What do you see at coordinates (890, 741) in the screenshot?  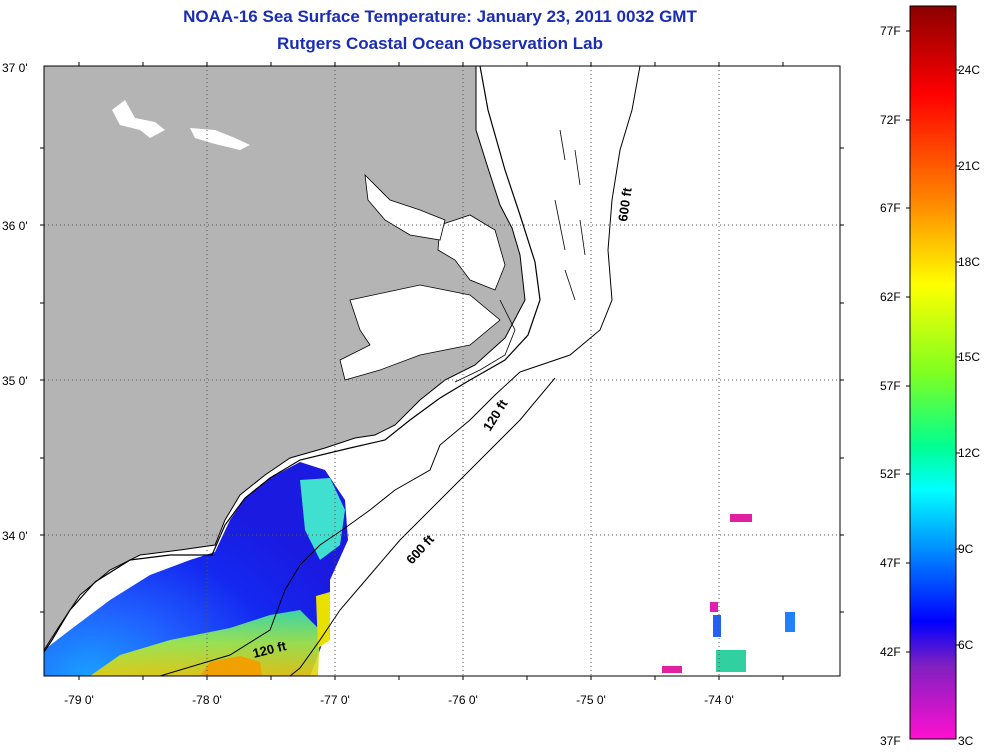 I see `colorbar-f-label: 37F` at bounding box center [890, 741].